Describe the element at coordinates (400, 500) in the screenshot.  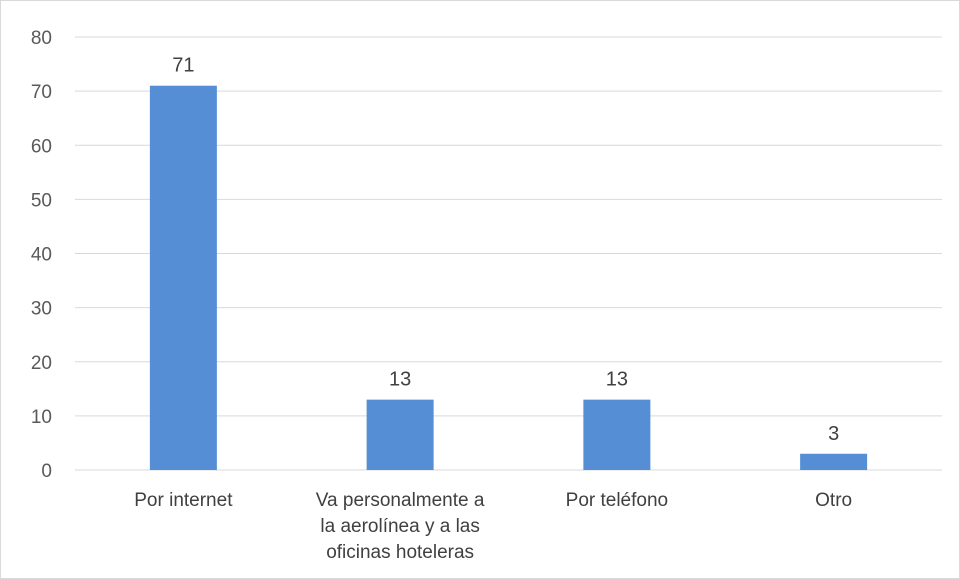
I see `category-label-line: Va personalmente a` at that location.